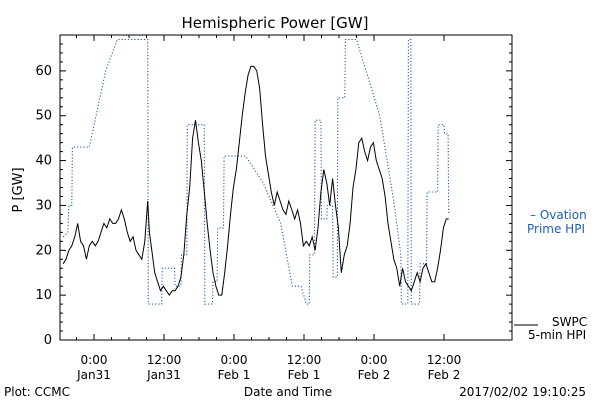 This screenshot has height=400, width=600. What do you see at coordinates (48, 340) in the screenshot?
I see `y-tick-label: 0` at bounding box center [48, 340].